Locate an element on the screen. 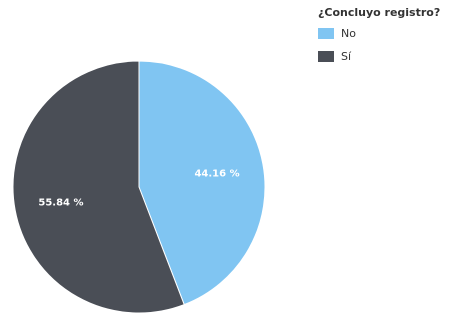  slice-label-si: 55.84 % is located at coordinates (60, 202).